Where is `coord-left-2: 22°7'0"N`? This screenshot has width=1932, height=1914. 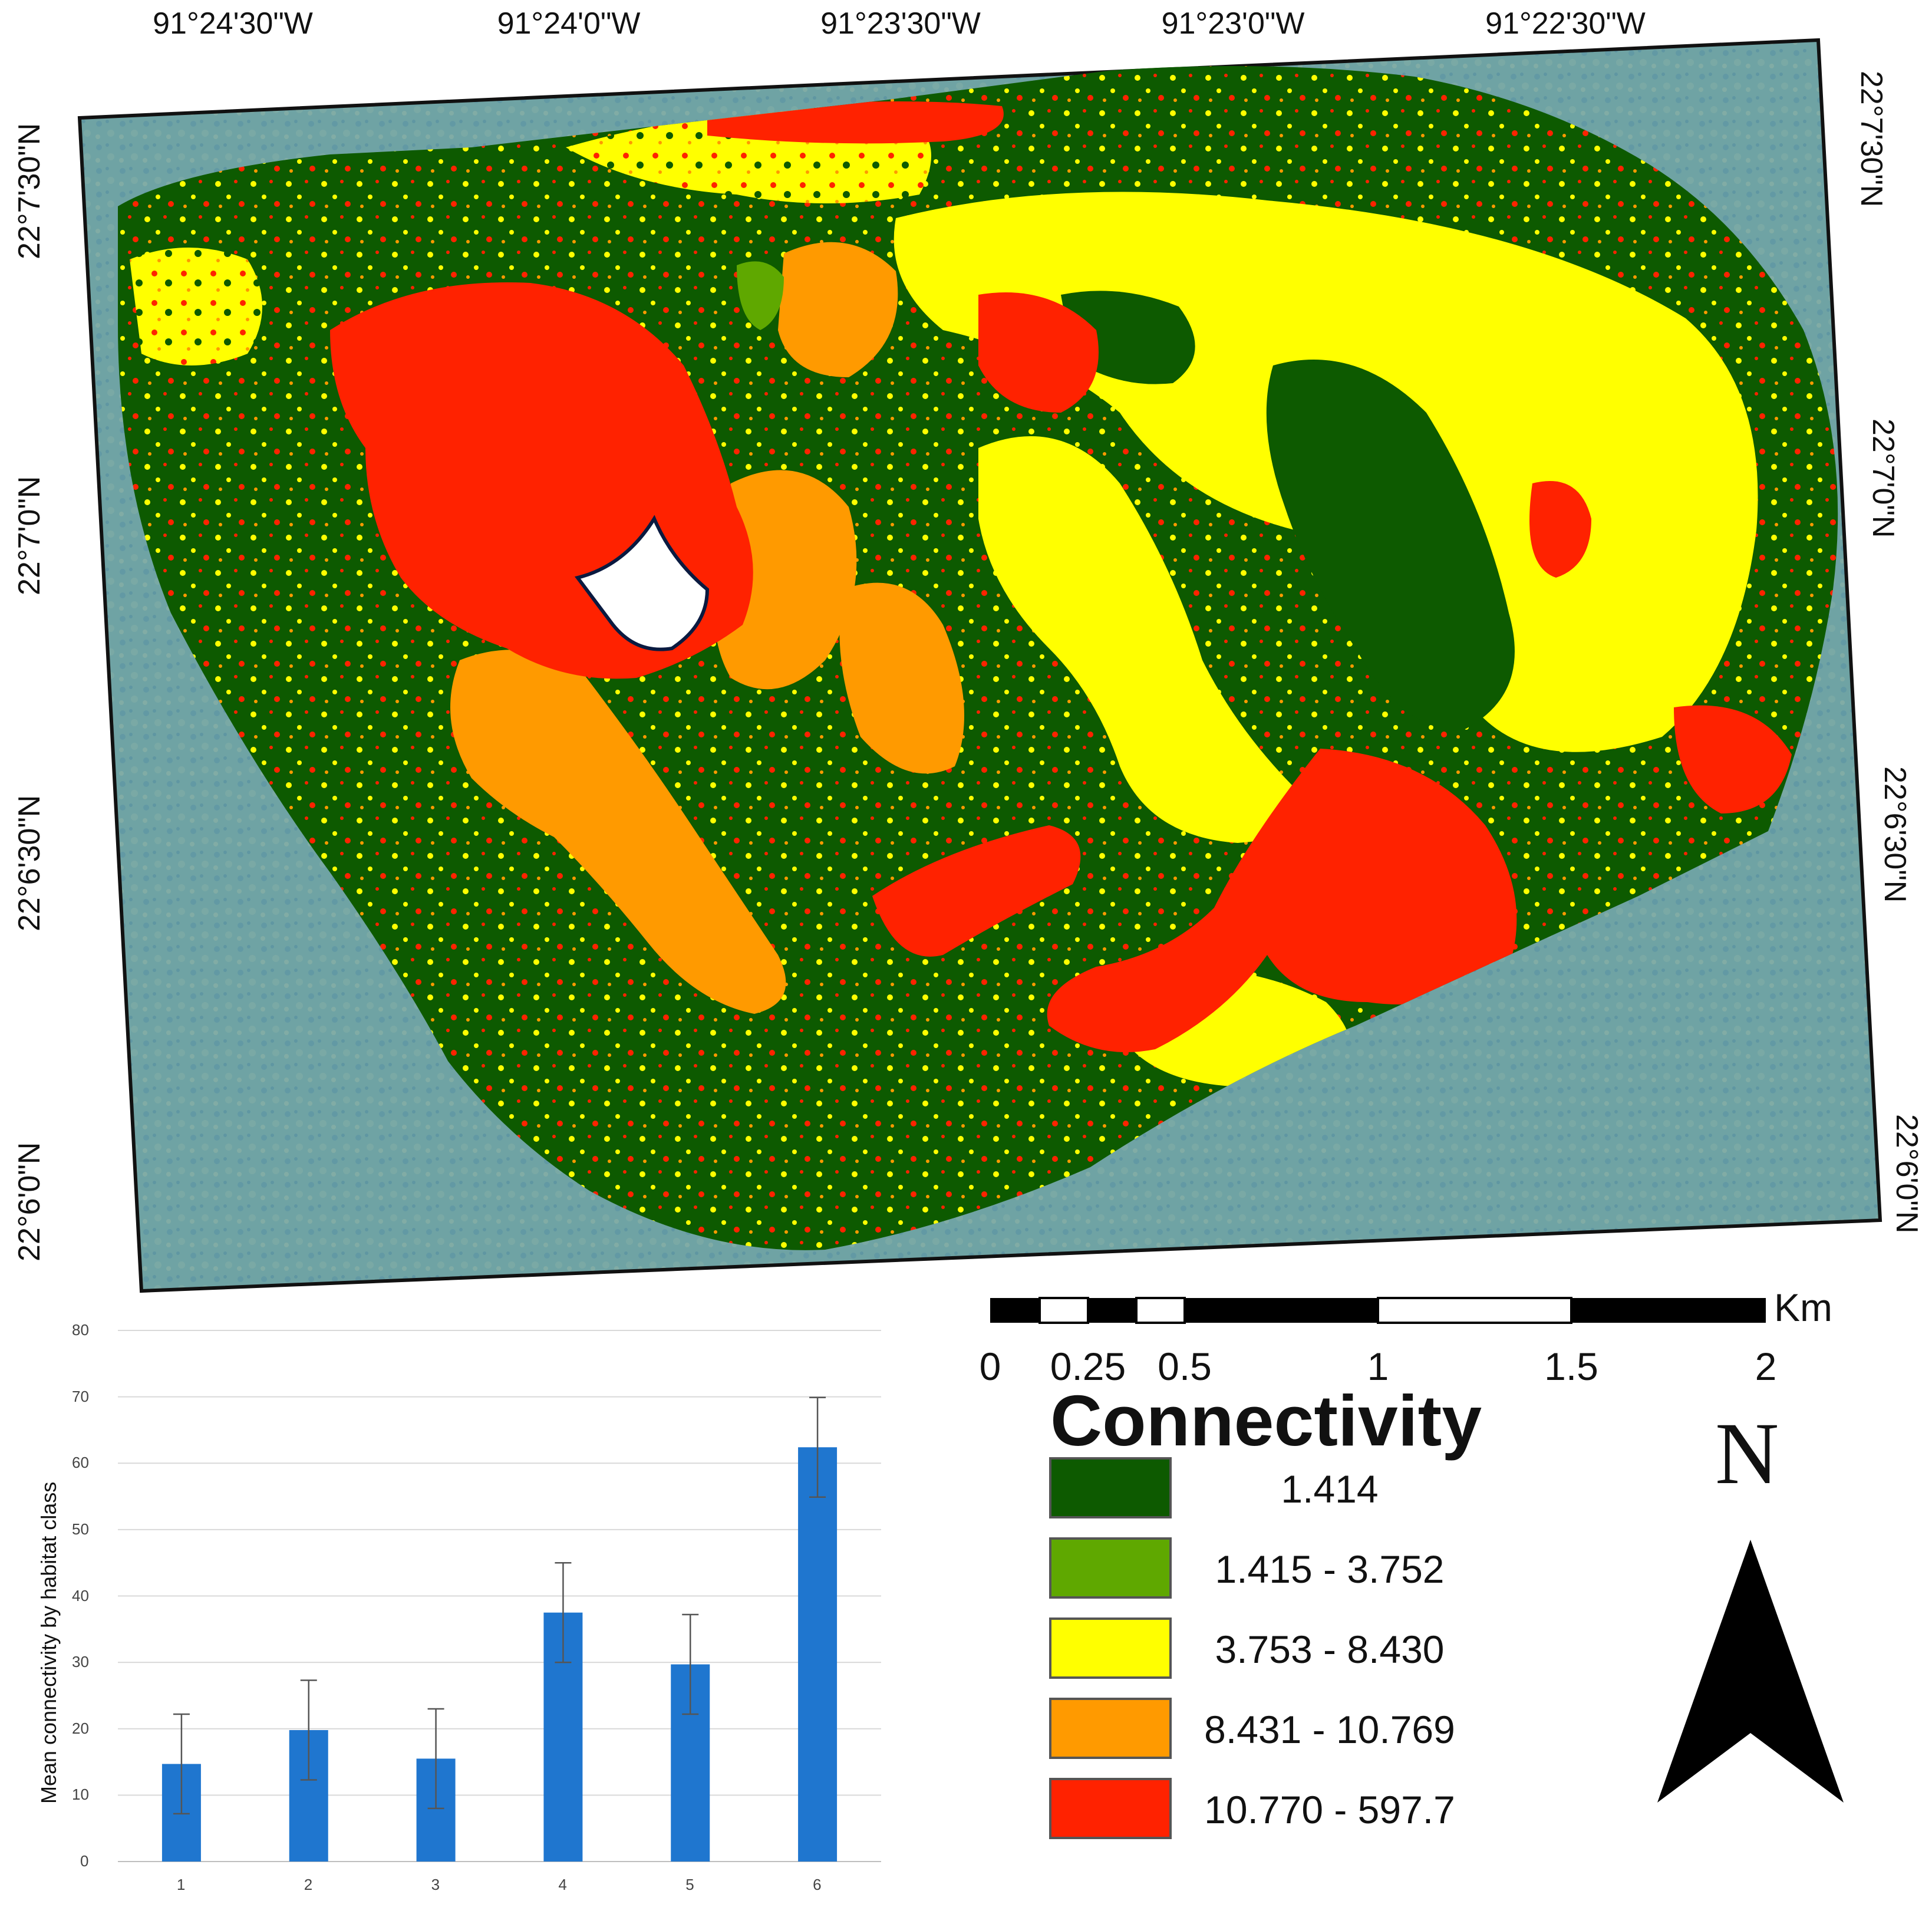 coord-left-2: 22°7'0"N is located at coordinates (29, 535).